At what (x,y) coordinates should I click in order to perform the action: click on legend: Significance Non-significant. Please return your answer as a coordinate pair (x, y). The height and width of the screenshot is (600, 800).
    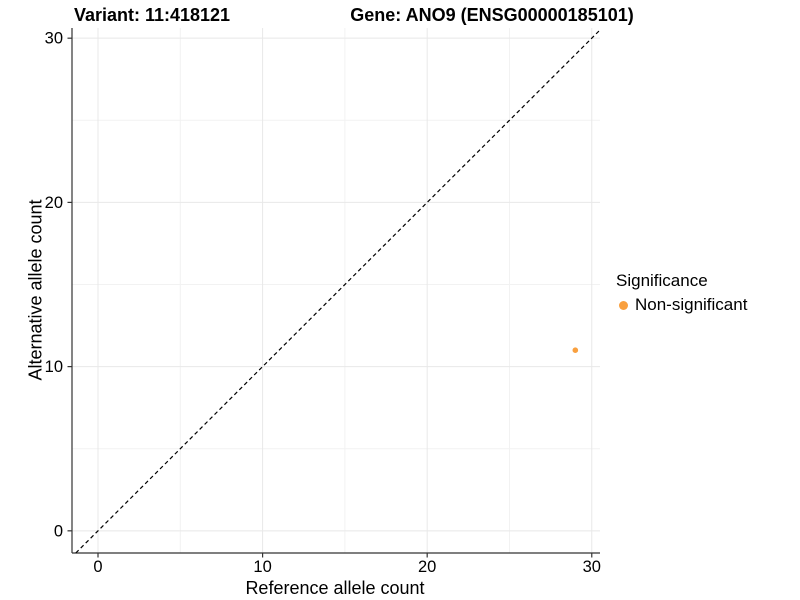
    Looking at the image, I should click on (681, 293).